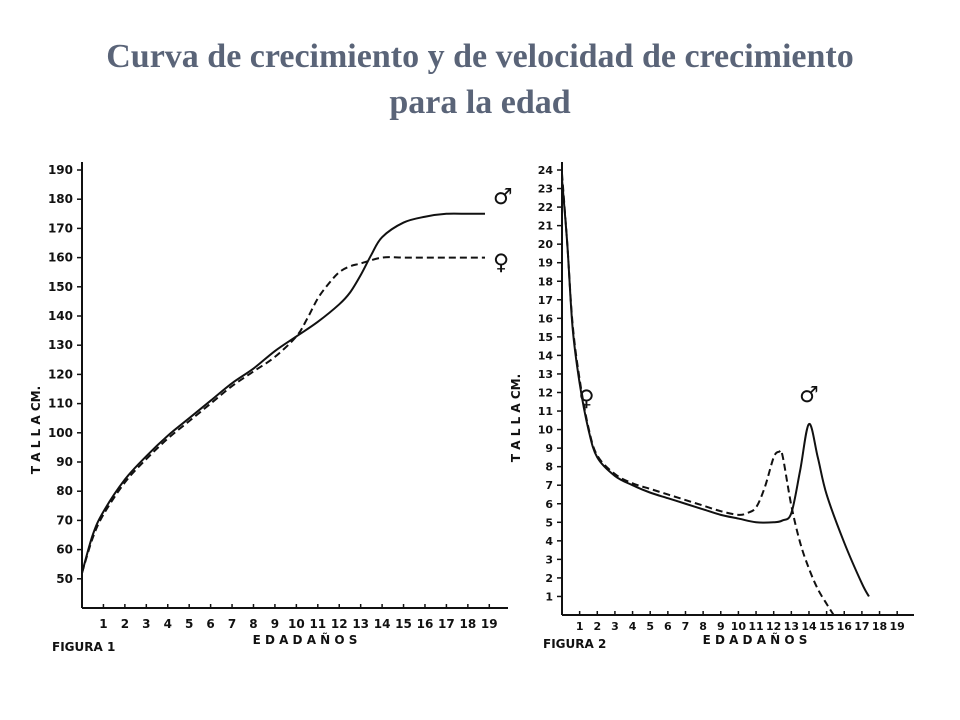  What do you see at coordinates (549, 448) in the screenshot?
I see `y-tick-label: 9` at bounding box center [549, 448].